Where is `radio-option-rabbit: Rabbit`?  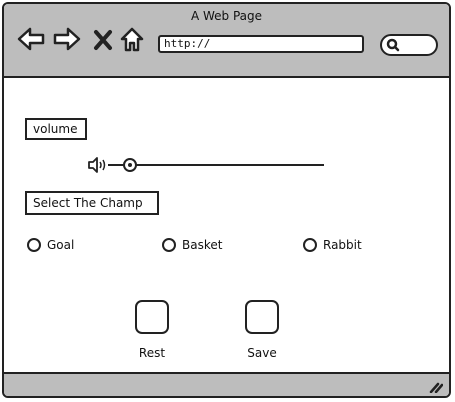
radio-option-rabbit: Rabbit is located at coordinates (332, 245).